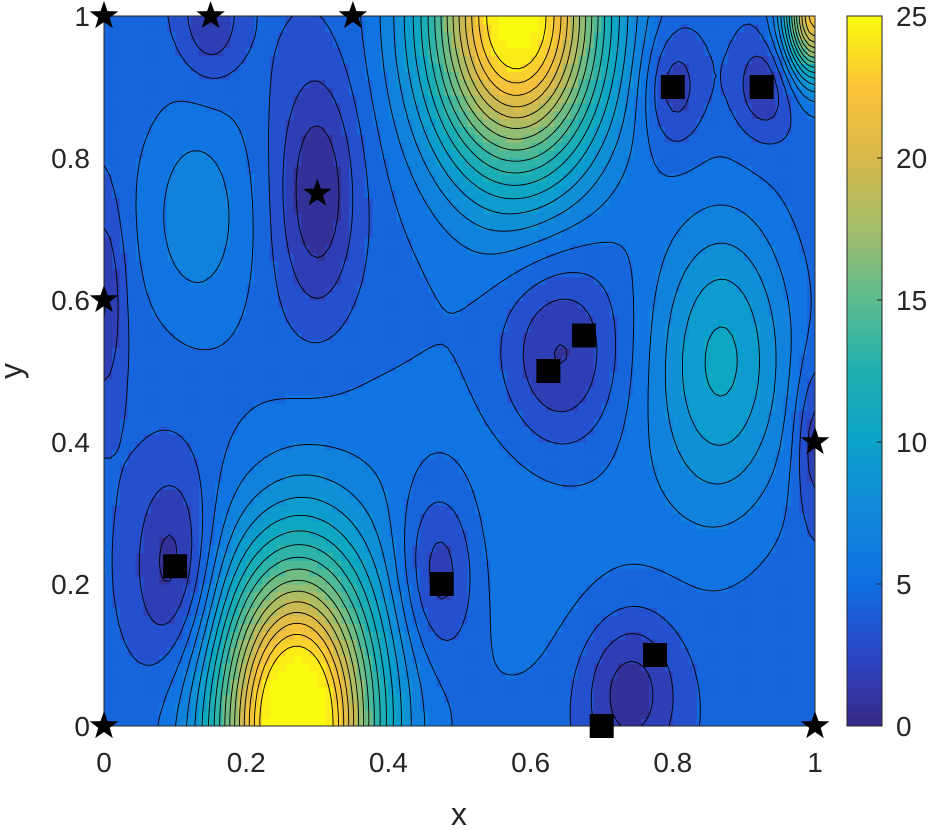 The image size is (938, 830). Describe the element at coordinates (902, 371) in the screenshot. I see `colorbar-ticks: 0 5 10 15 20 25` at that location.